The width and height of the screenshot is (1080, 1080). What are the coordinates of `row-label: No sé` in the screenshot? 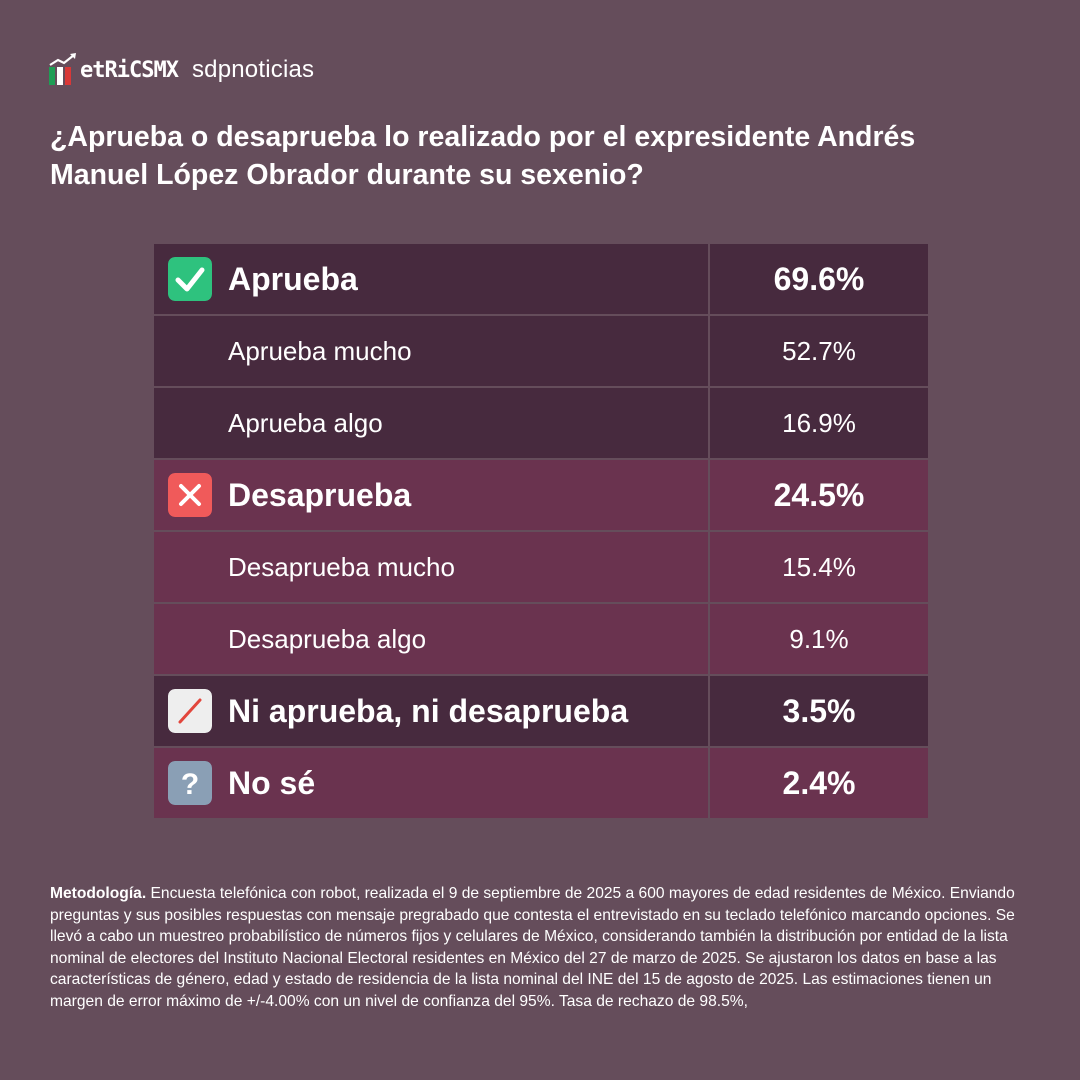 It's located at (272, 782).